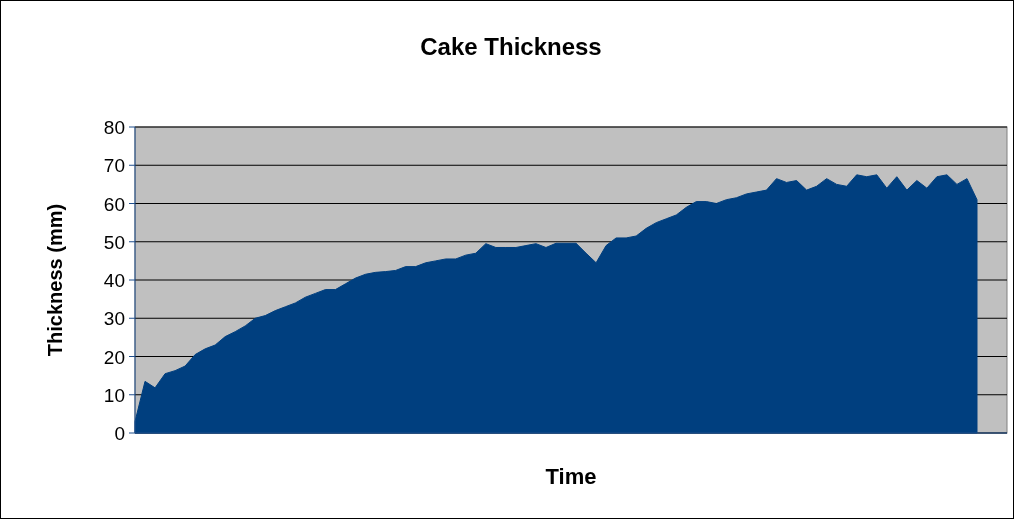  What do you see at coordinates (114, 242) in the screenshot?
I see `y-tick-label: 50` at bounding box center [114, 242].